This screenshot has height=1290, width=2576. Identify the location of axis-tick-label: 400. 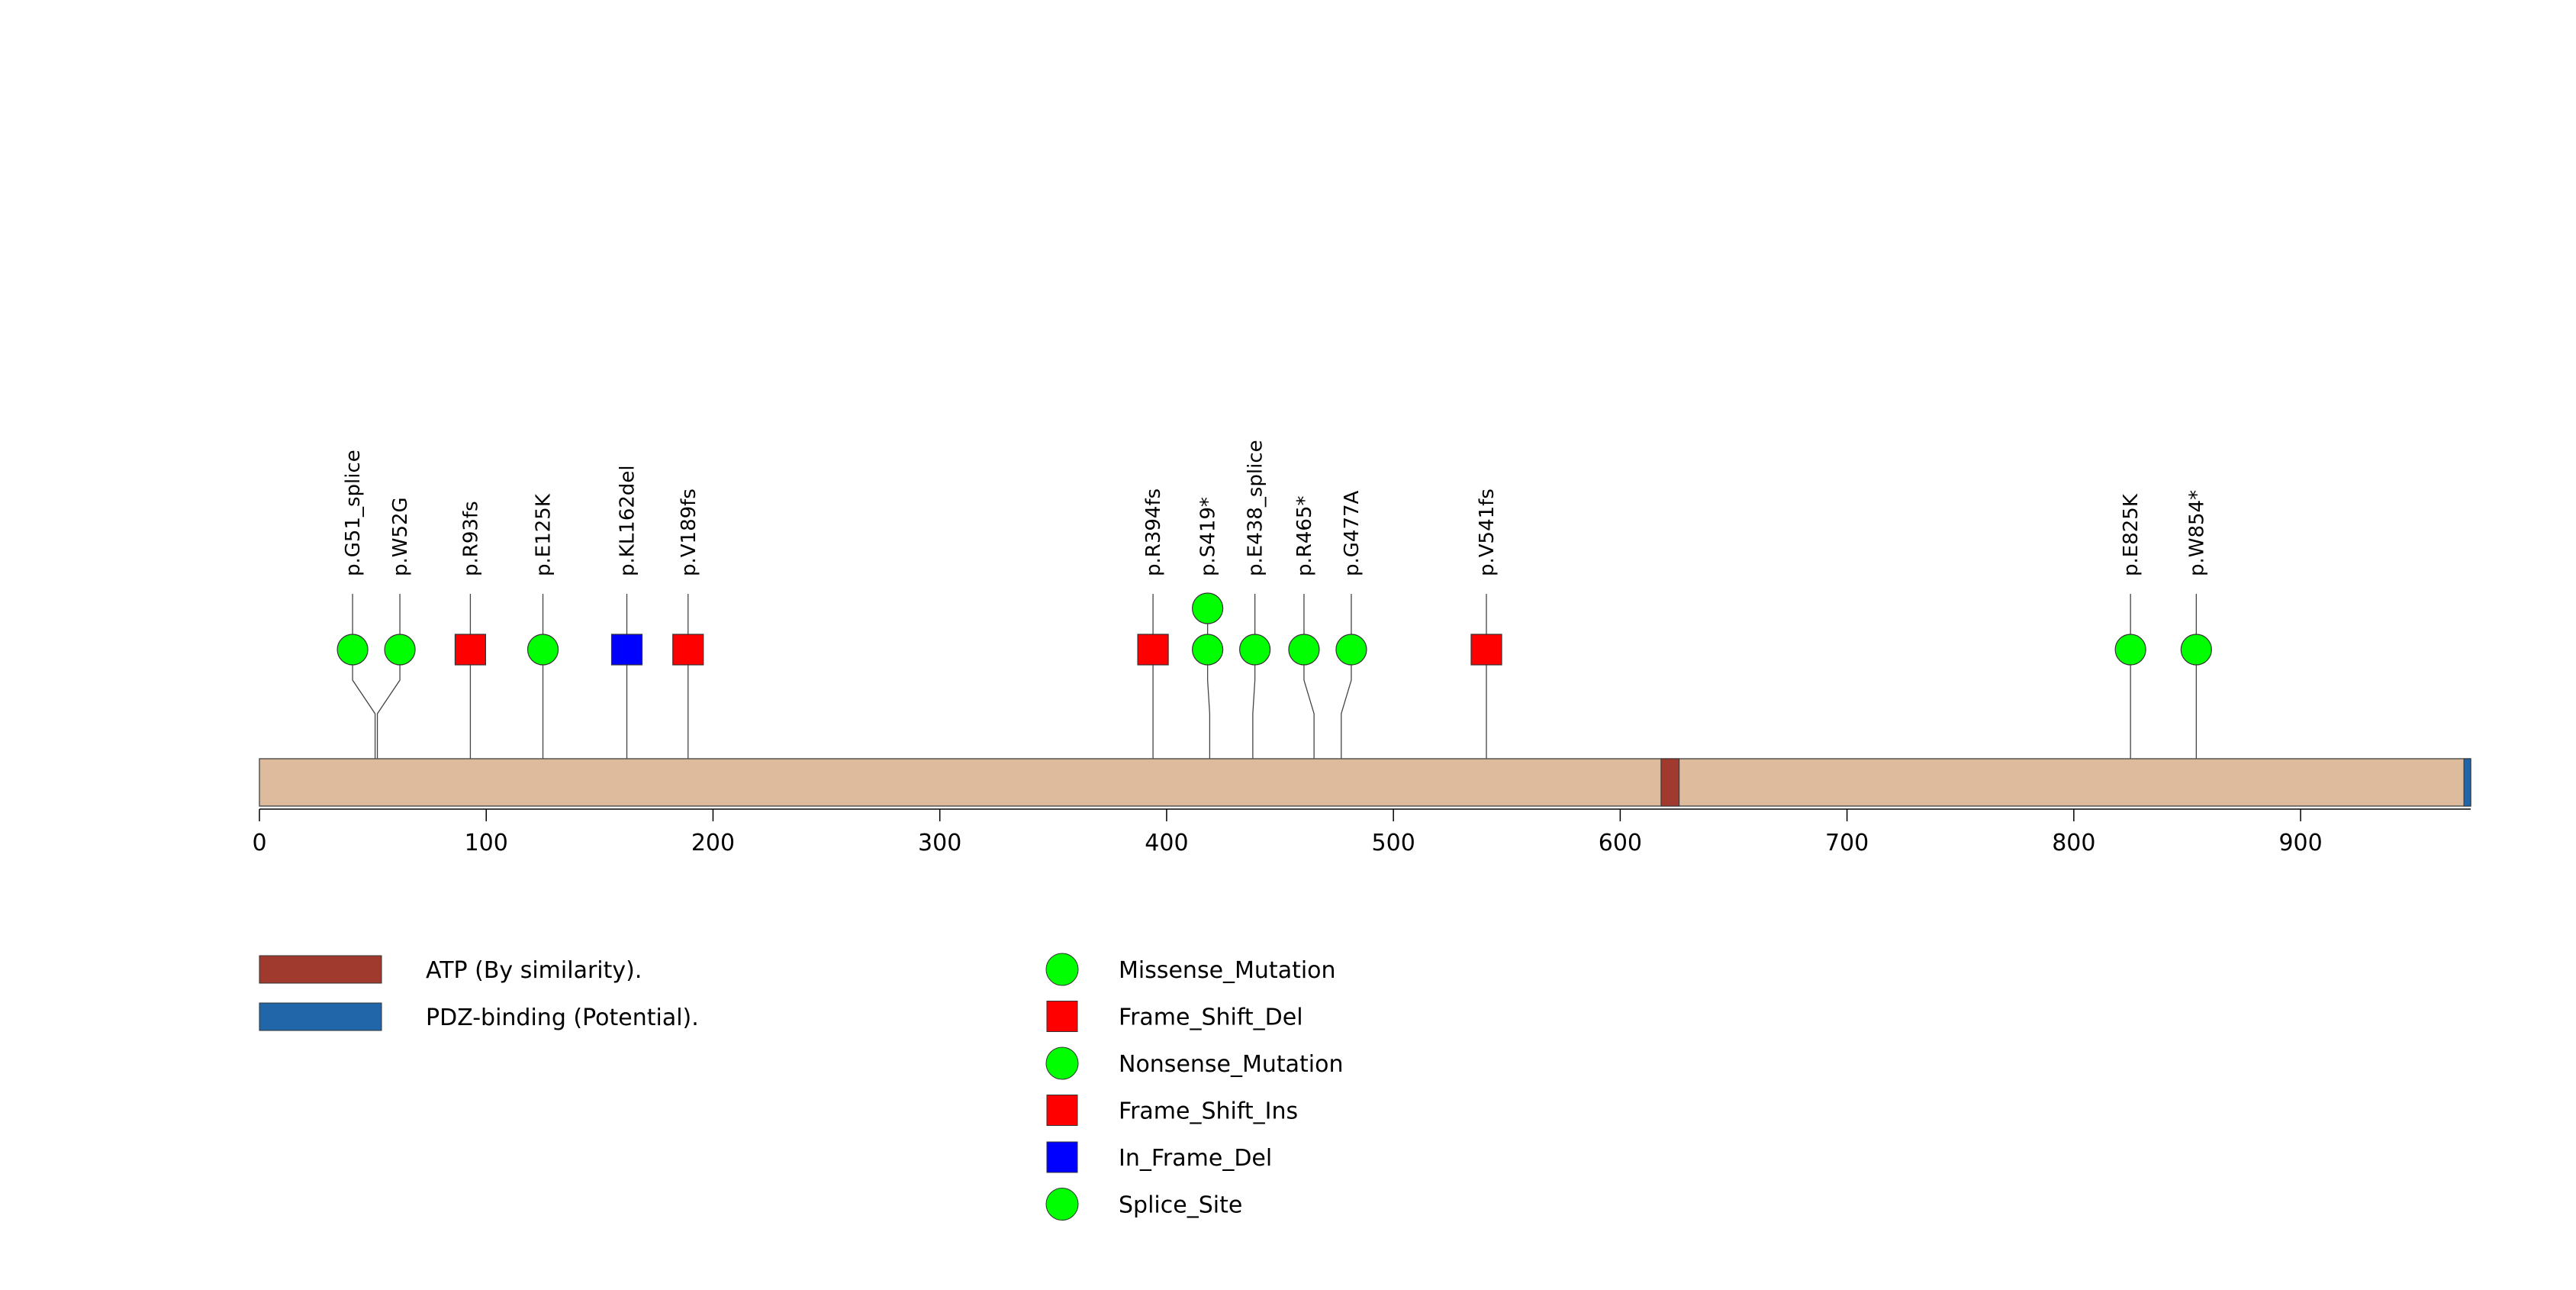
(1166, 843).